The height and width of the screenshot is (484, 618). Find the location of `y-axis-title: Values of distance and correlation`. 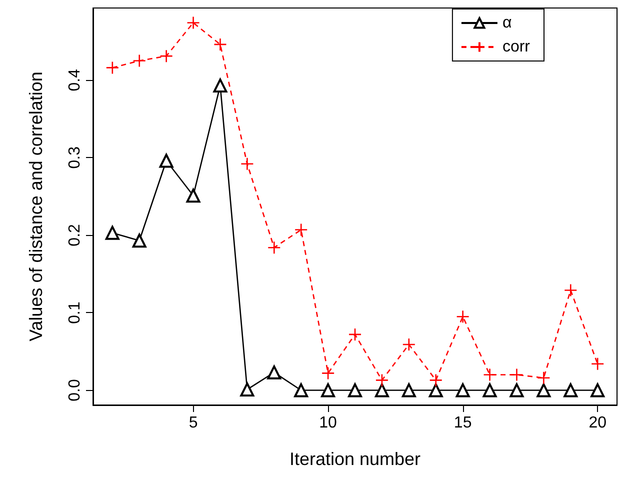

y-axis-title: Values of distance and correlation is located at coordinates (36, 207).